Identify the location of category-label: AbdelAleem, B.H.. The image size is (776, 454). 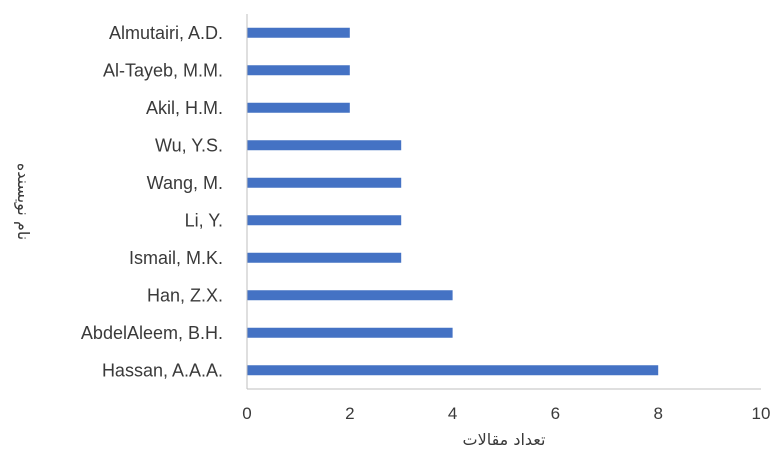
(152, 333).